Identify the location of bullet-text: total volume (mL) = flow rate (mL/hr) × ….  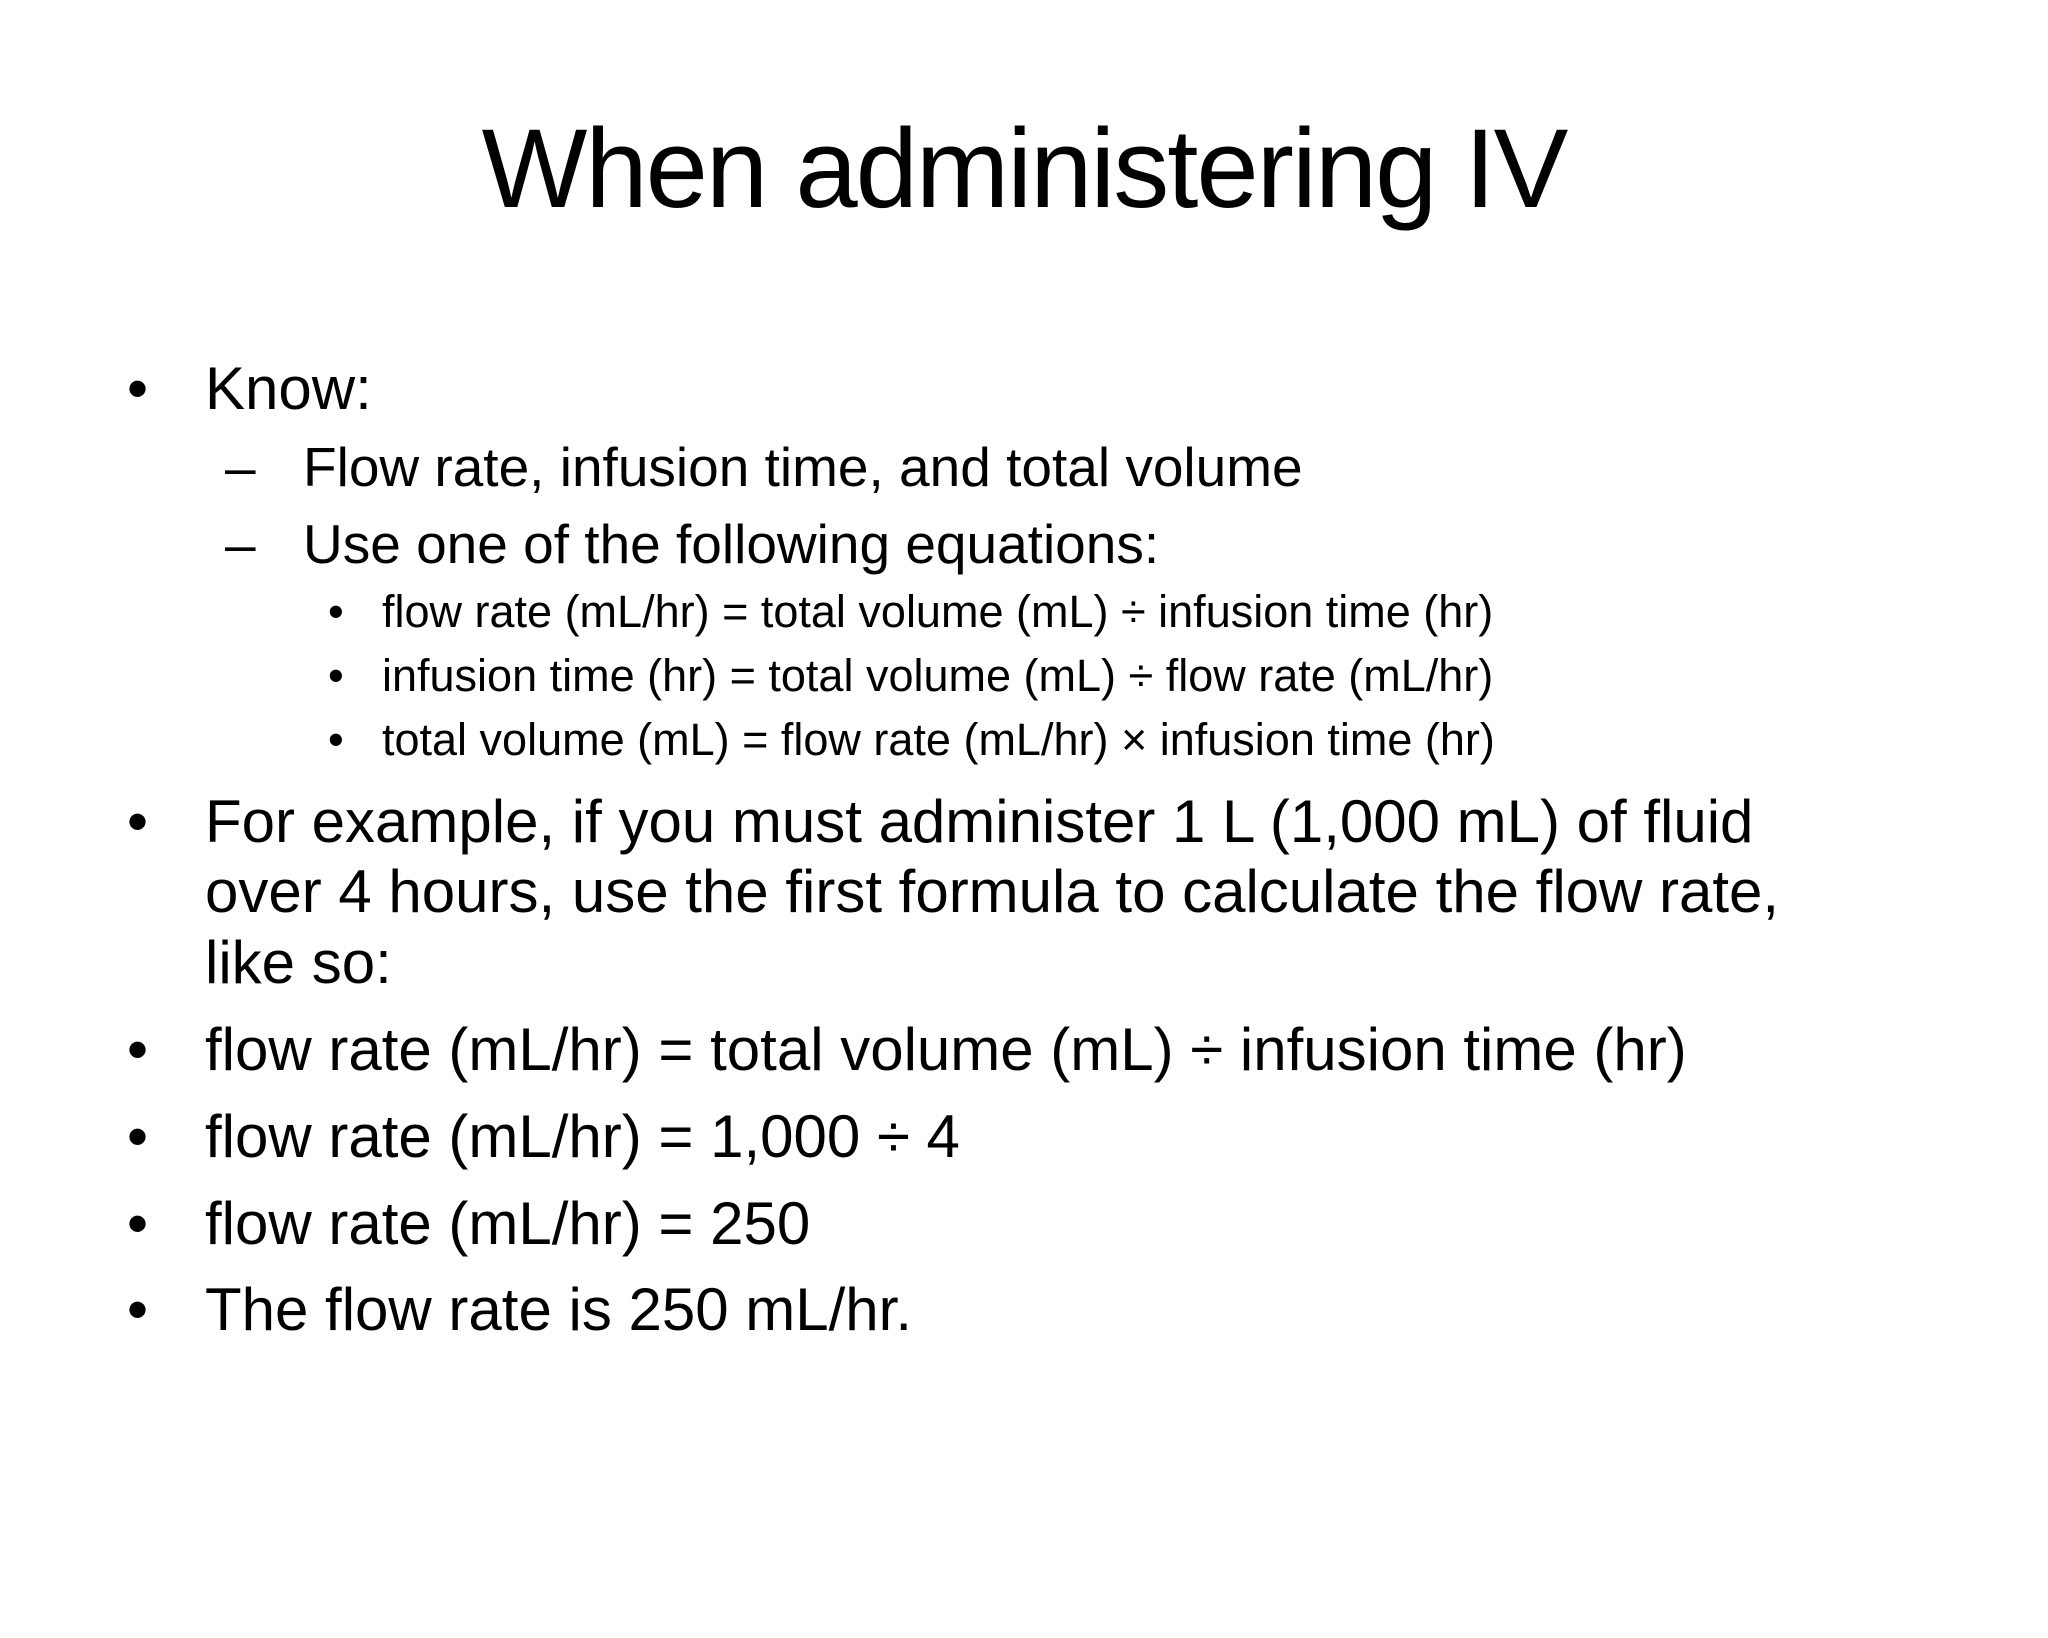
(938, 739).